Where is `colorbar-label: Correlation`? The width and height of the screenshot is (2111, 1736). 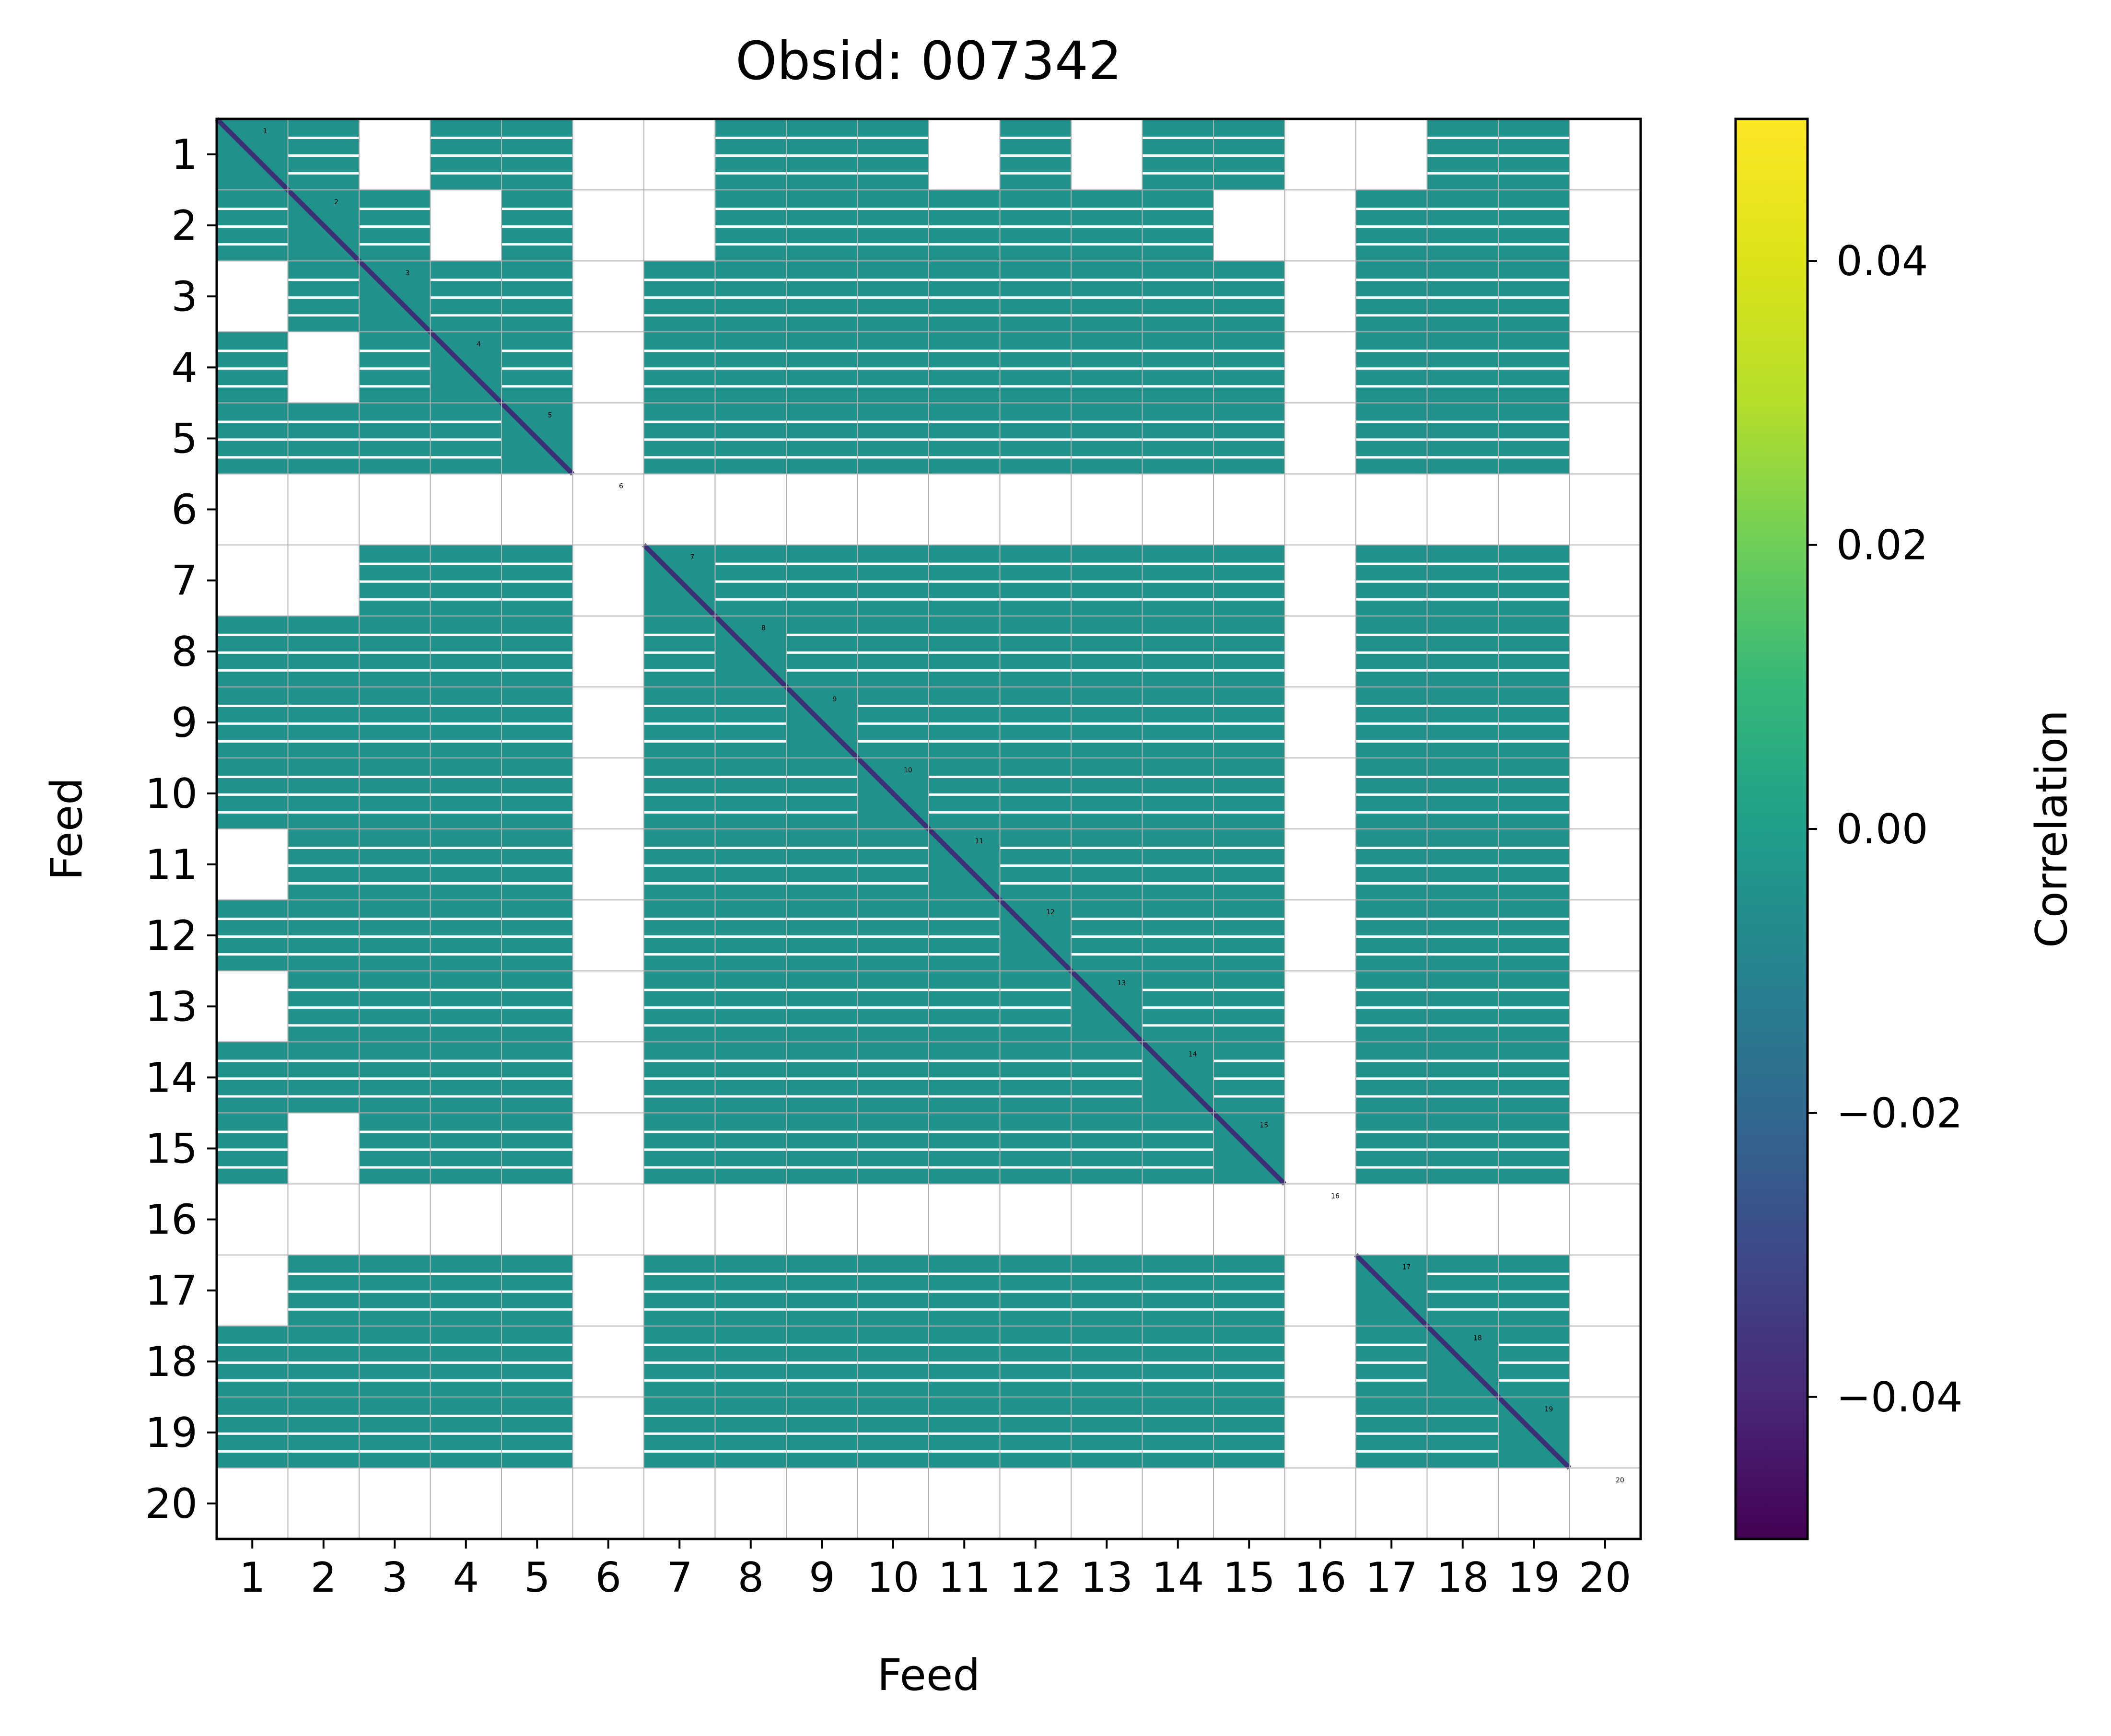 colorbar-label: Correlation is located at coordinates (2052, 829).